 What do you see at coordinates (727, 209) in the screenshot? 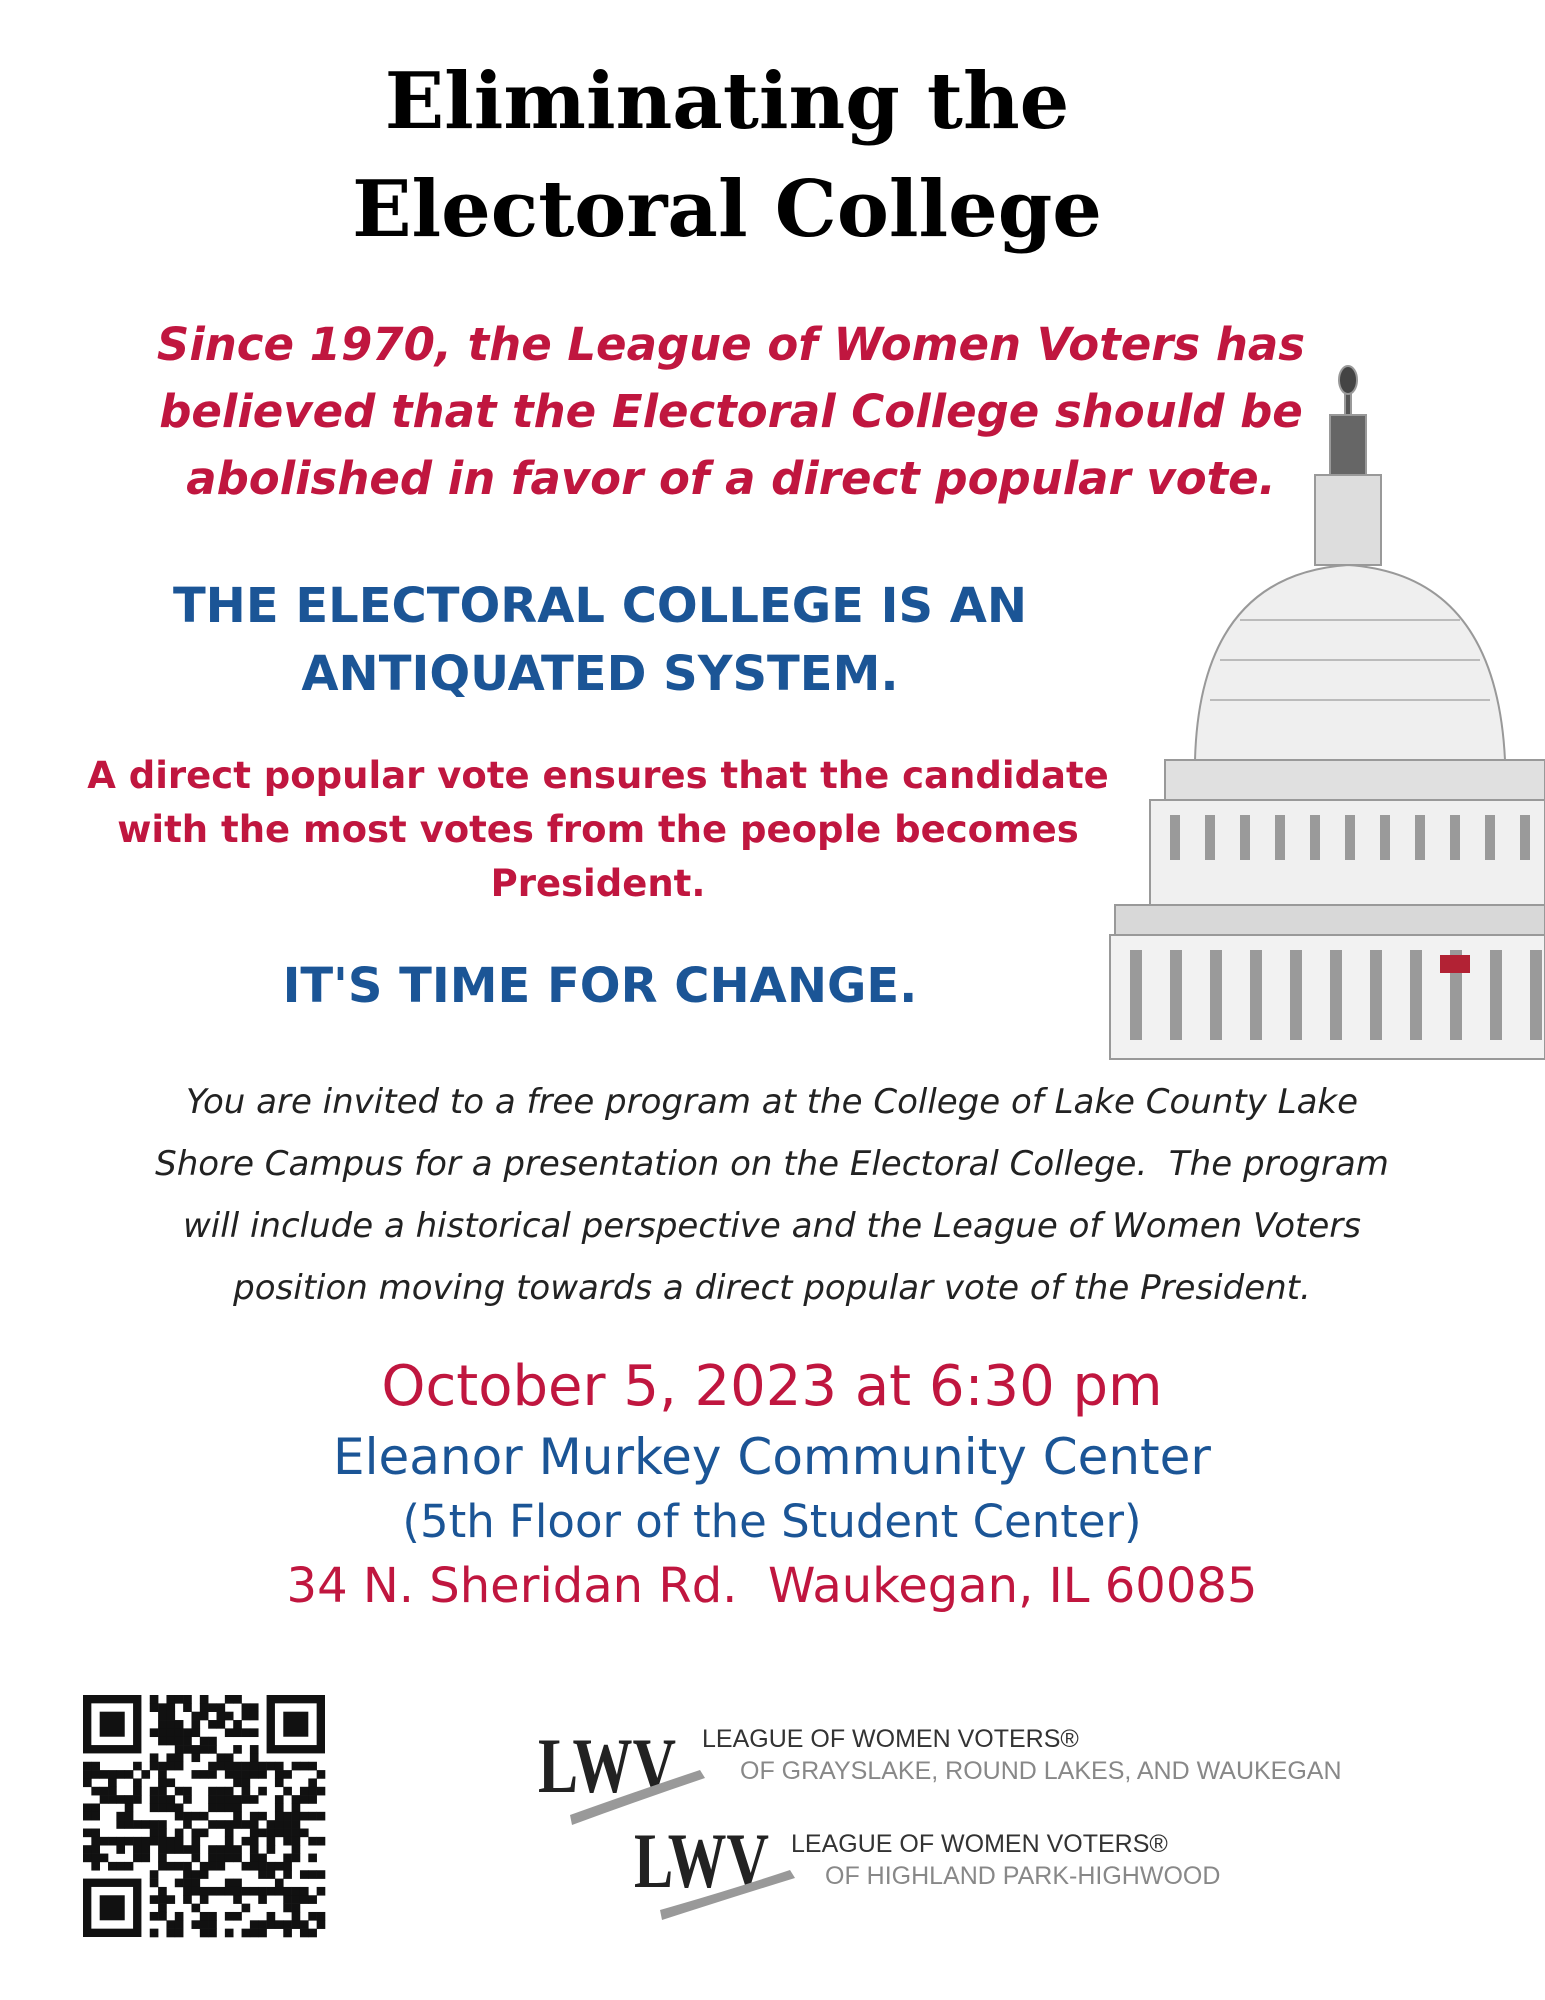
I see `title-line: Electoral College` at bounding box center [727, 209].